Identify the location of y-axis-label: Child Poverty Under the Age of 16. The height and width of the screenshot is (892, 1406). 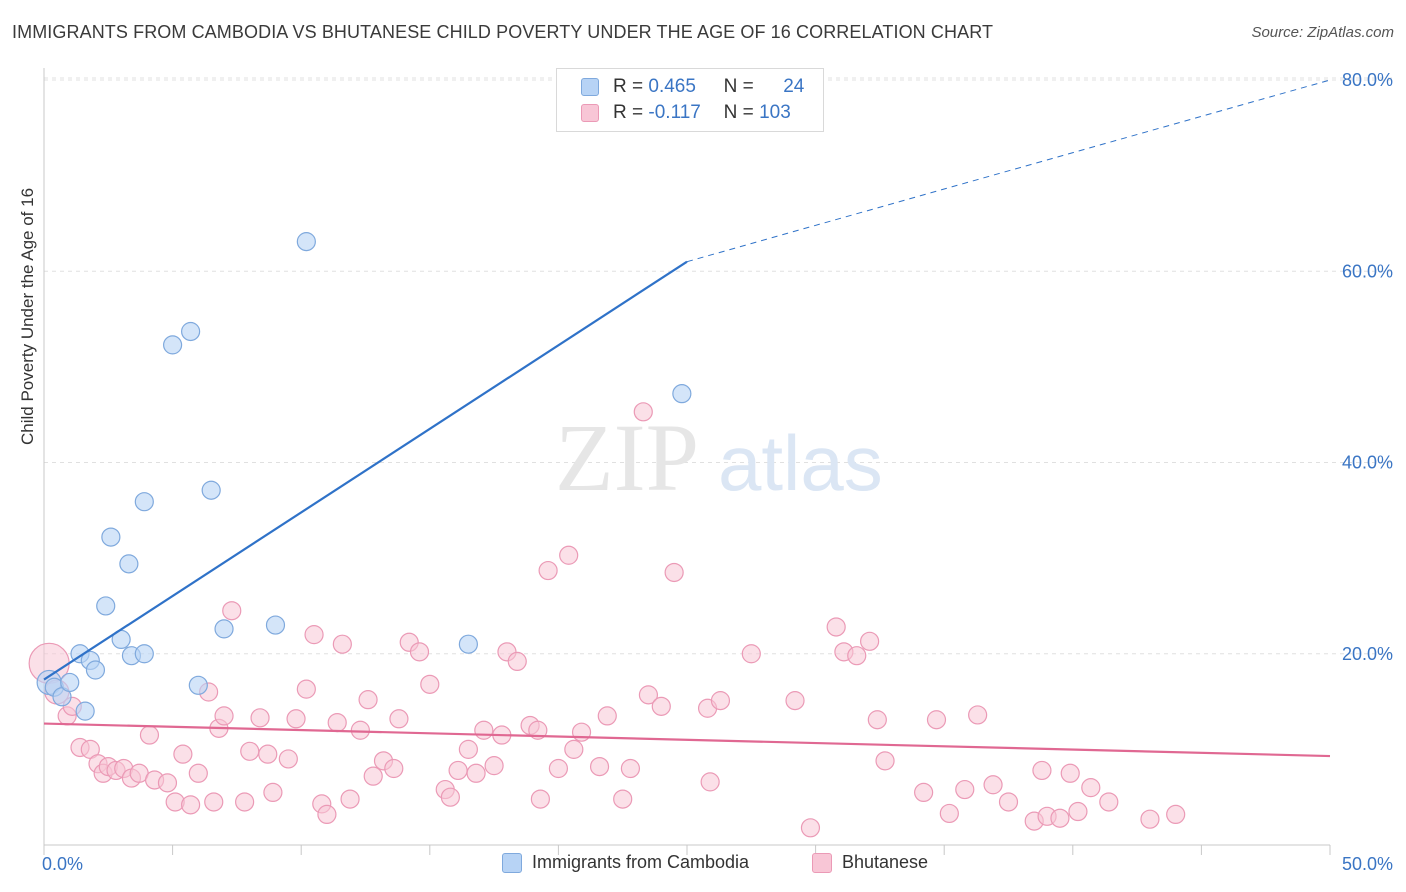
(27, 316).